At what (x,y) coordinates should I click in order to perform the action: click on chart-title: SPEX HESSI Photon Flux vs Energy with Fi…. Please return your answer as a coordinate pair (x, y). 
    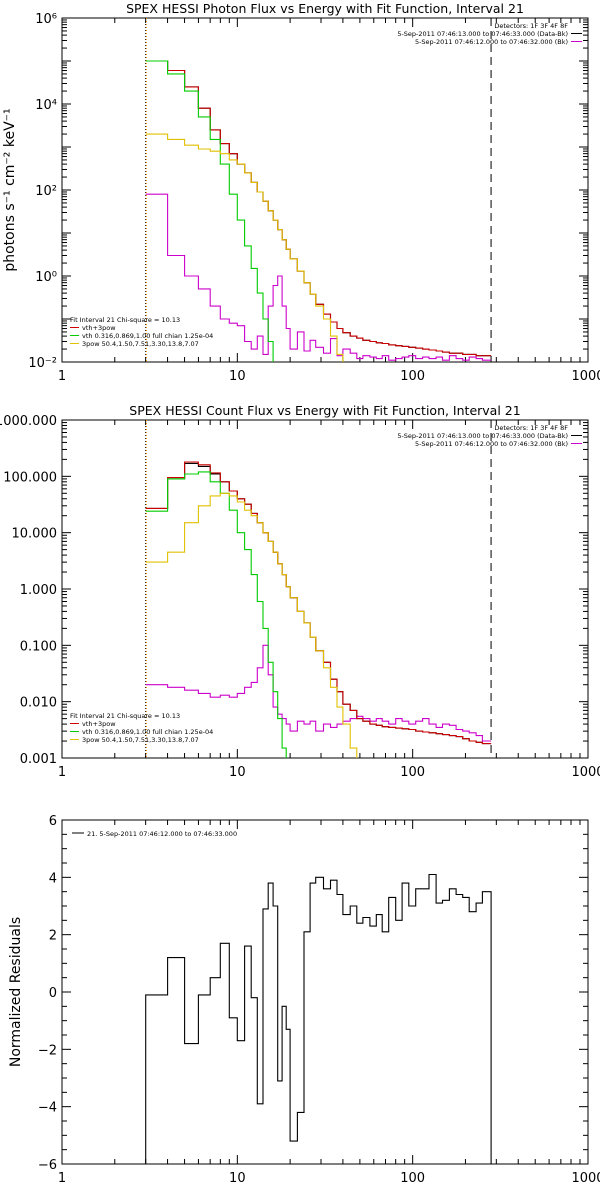
    Looking at the image, I should click on (325, 8).